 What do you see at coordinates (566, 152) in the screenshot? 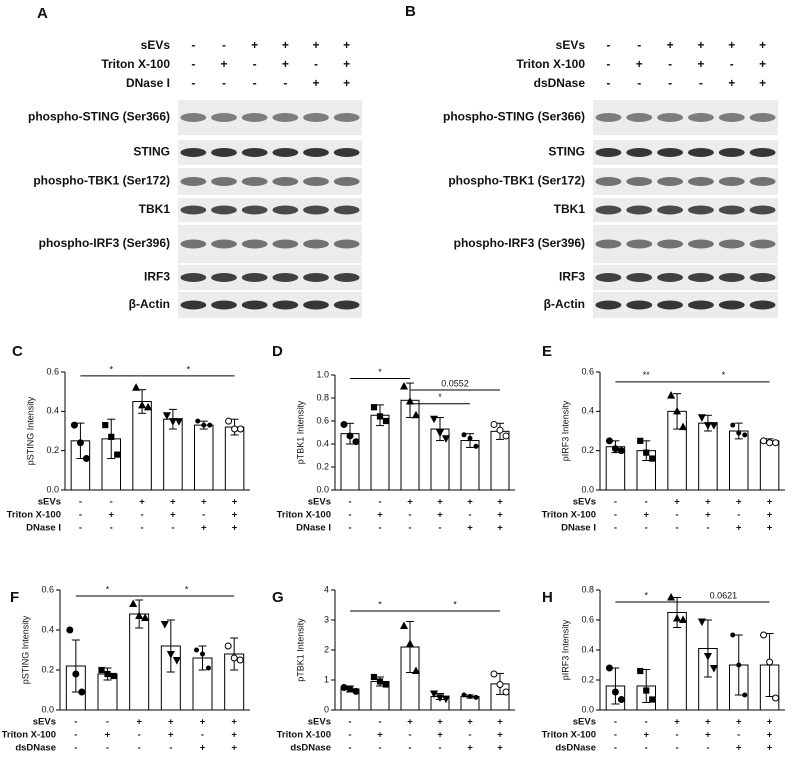
I see `band-label: STING` at bounding box center [566, 152].